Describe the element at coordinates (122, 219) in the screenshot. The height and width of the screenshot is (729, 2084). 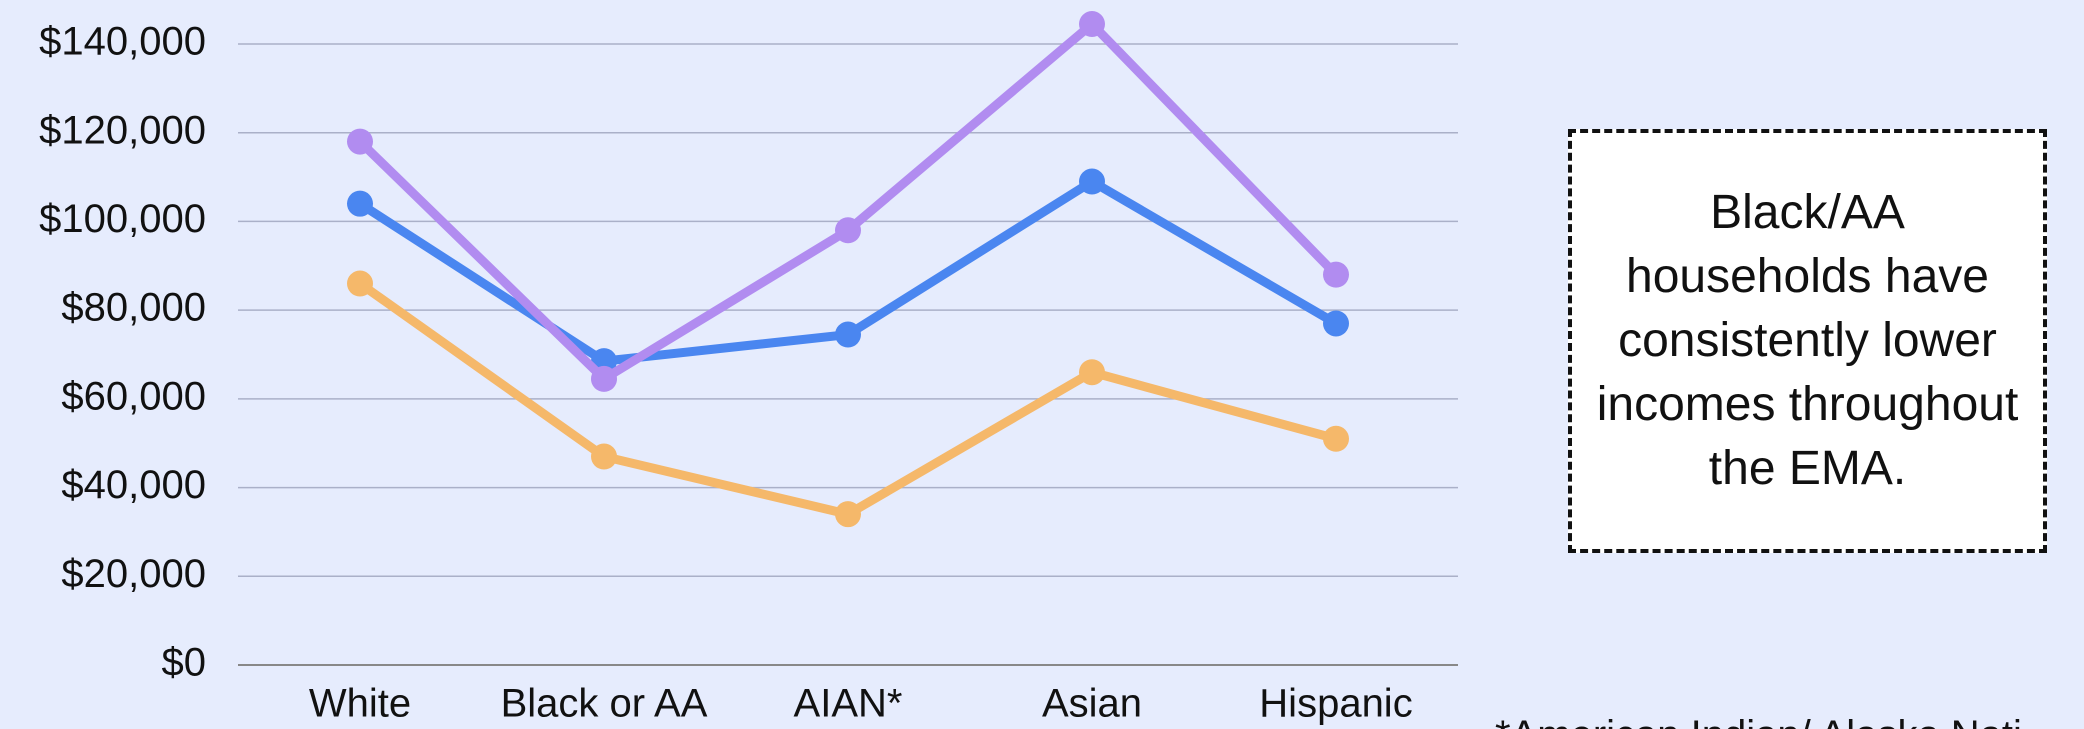
I see `y-tick-label: $100,000` at that location.